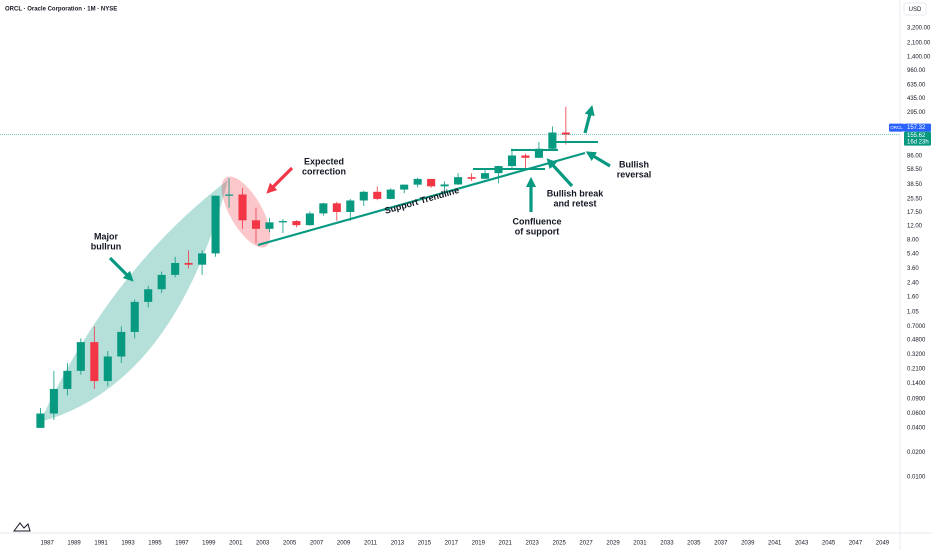  I want to click on prepost-box, so click(917, 138).